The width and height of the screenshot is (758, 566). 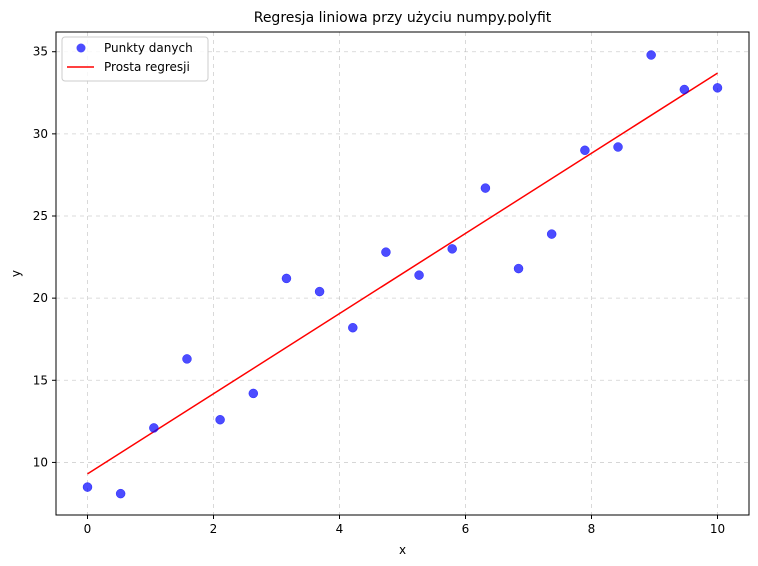 I want to click on x-tick-label: 4, so click(x=340, y=529).